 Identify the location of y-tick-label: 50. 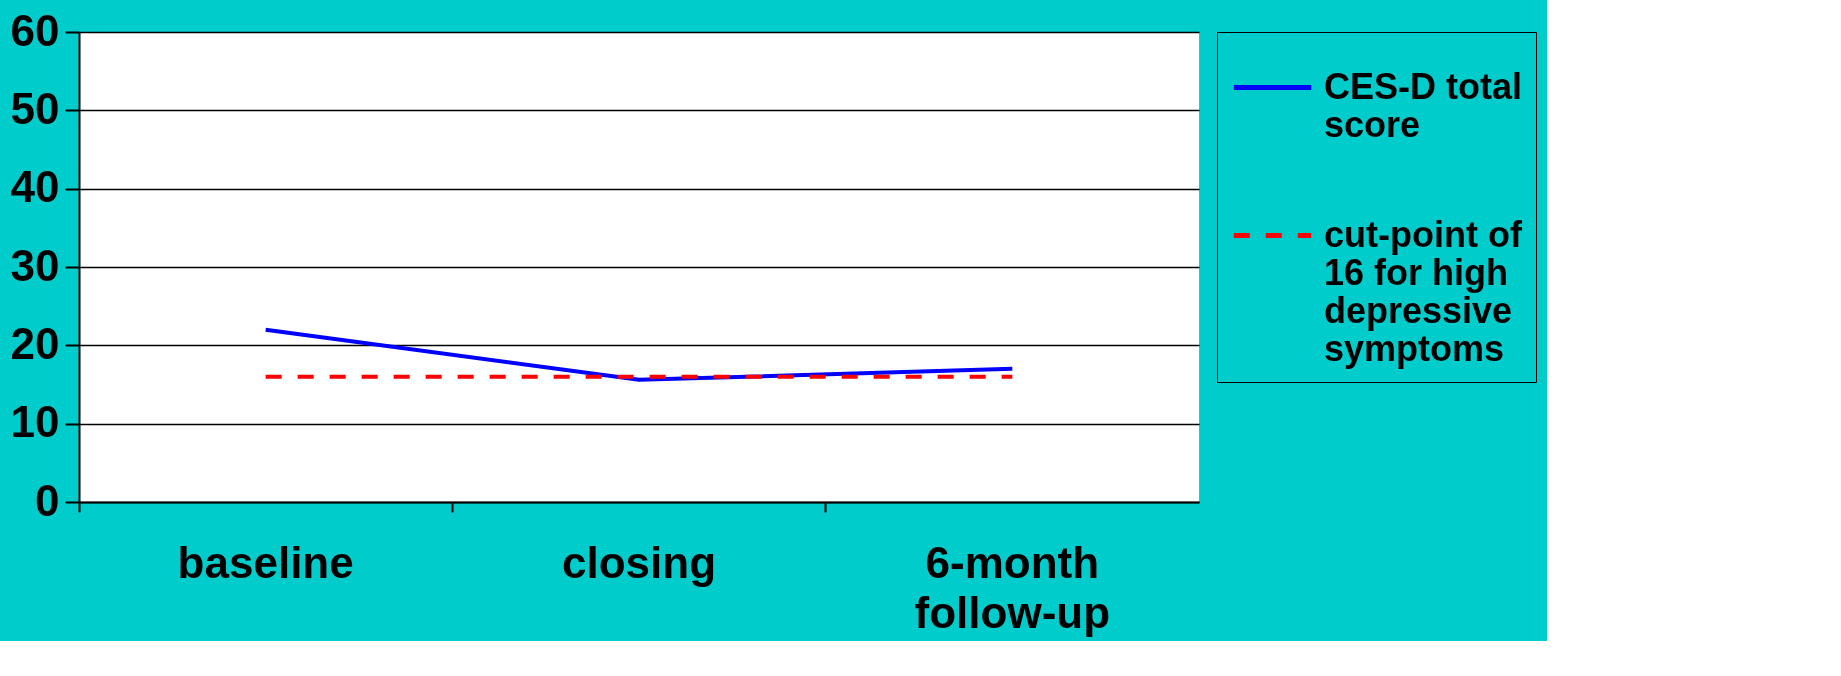
(35, 108).